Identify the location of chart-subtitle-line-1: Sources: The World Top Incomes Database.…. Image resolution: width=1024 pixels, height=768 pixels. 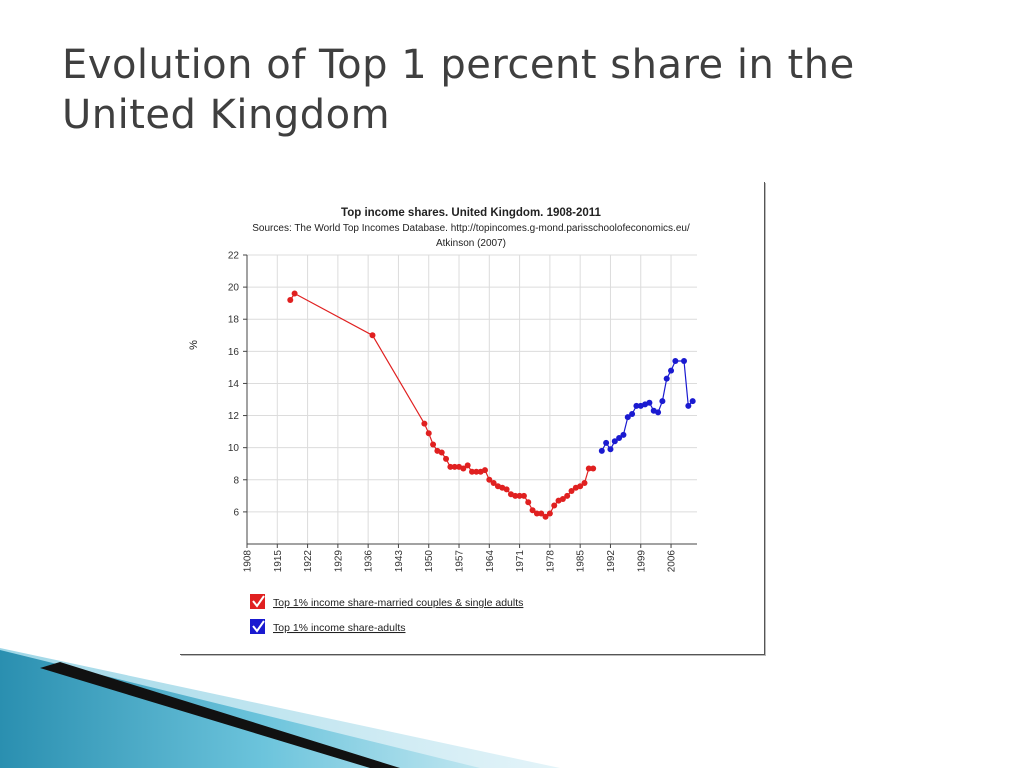
(471, 228).